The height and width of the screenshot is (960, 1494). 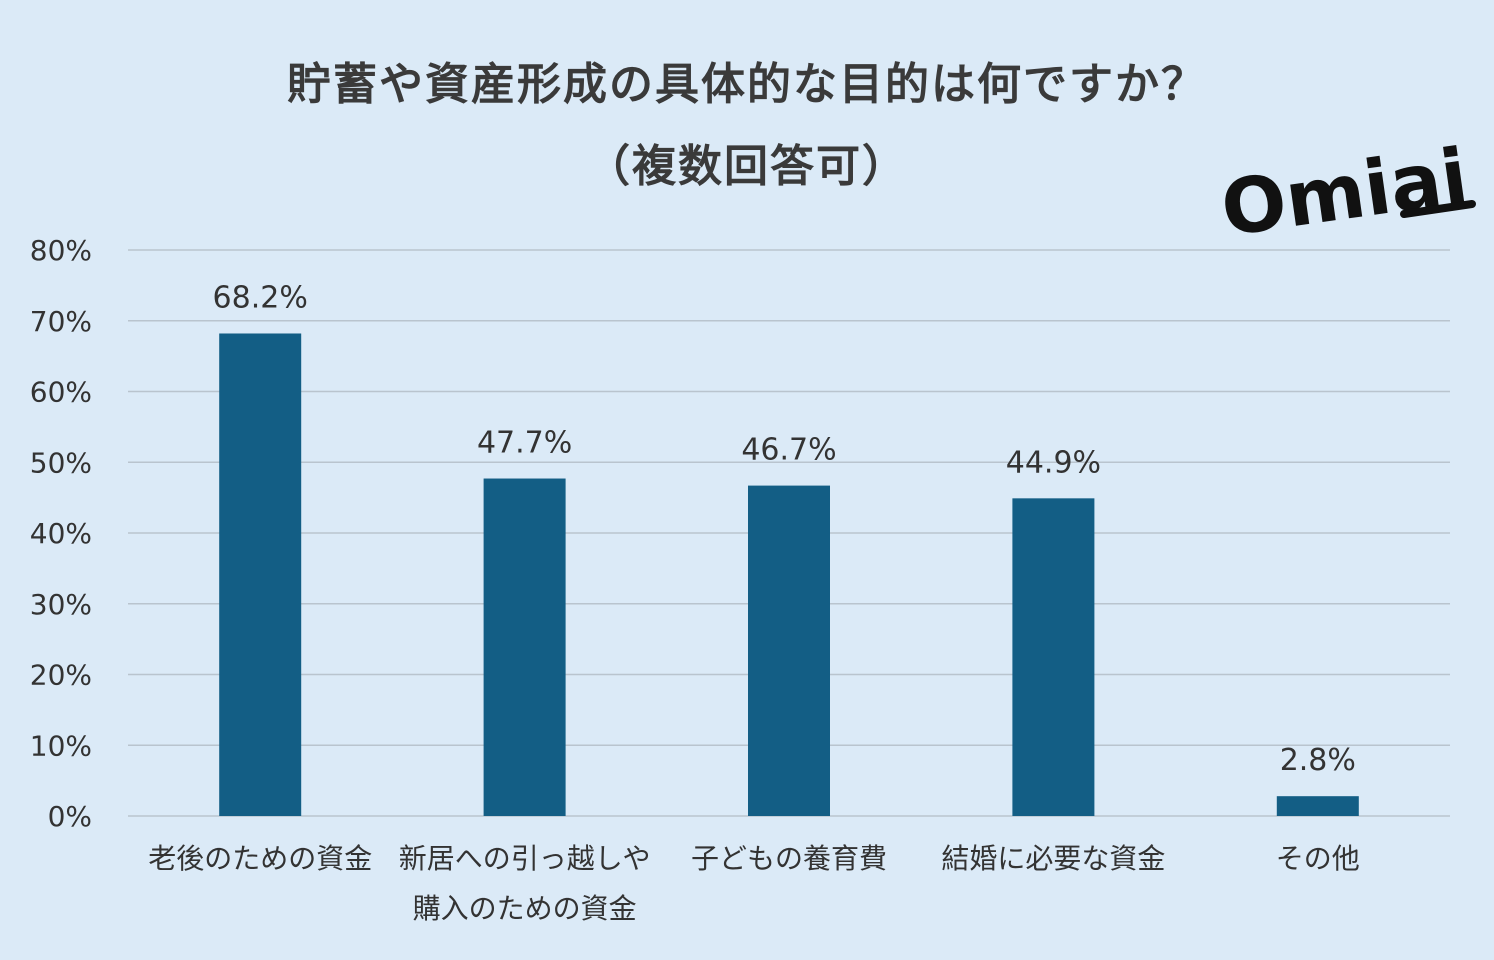 What do you see at coordinates (788, 450) in the screenshot?
I see `data-label: 46.7%` at bounding box center [788, 450].